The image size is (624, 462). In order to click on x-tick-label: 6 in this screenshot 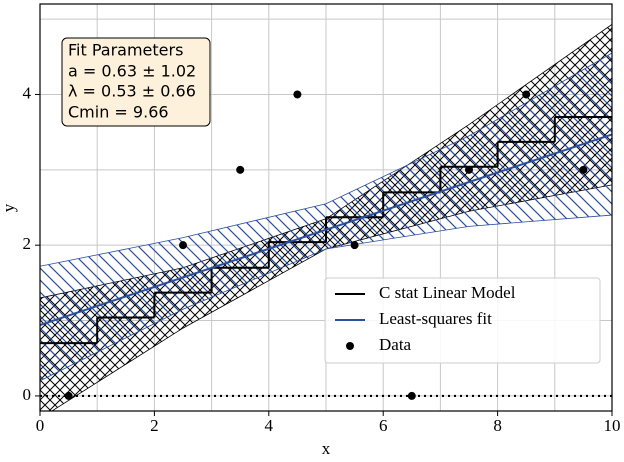, I will do `click(383, 425)`.